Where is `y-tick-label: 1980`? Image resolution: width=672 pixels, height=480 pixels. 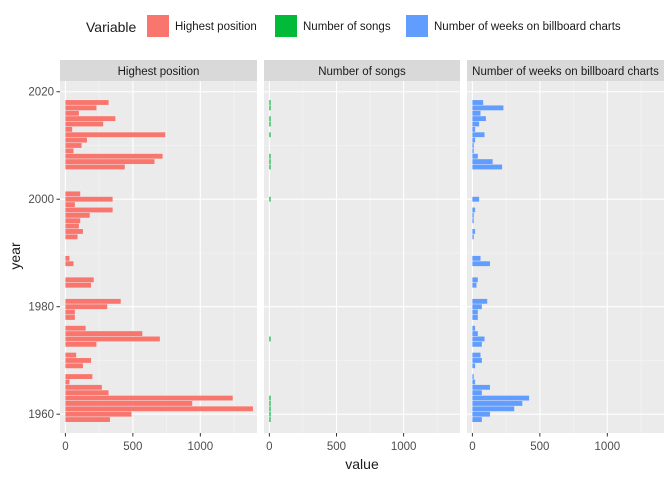
y-tick-label: 1980 is located at coordinates (41, 308).